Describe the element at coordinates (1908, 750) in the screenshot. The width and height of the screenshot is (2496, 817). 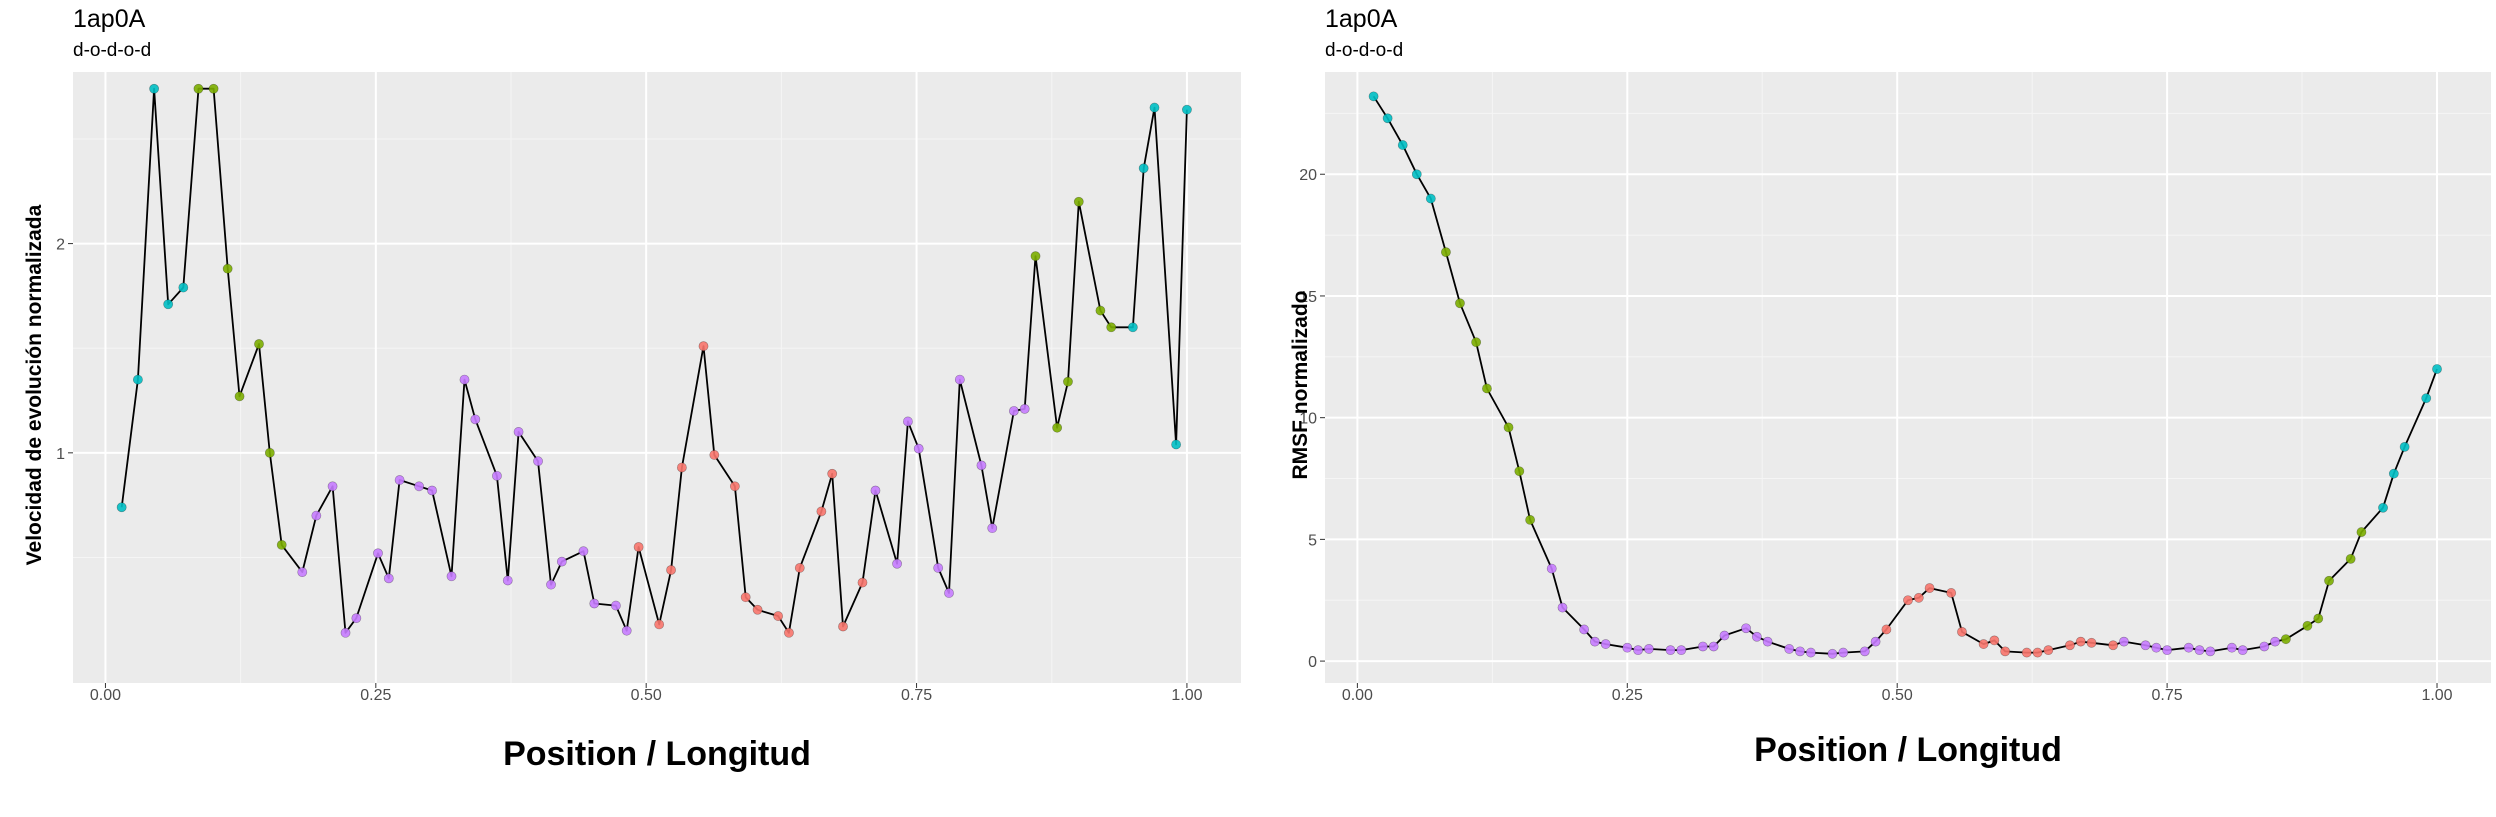
I see `x-axis-label: Position / Longitud` at that location.